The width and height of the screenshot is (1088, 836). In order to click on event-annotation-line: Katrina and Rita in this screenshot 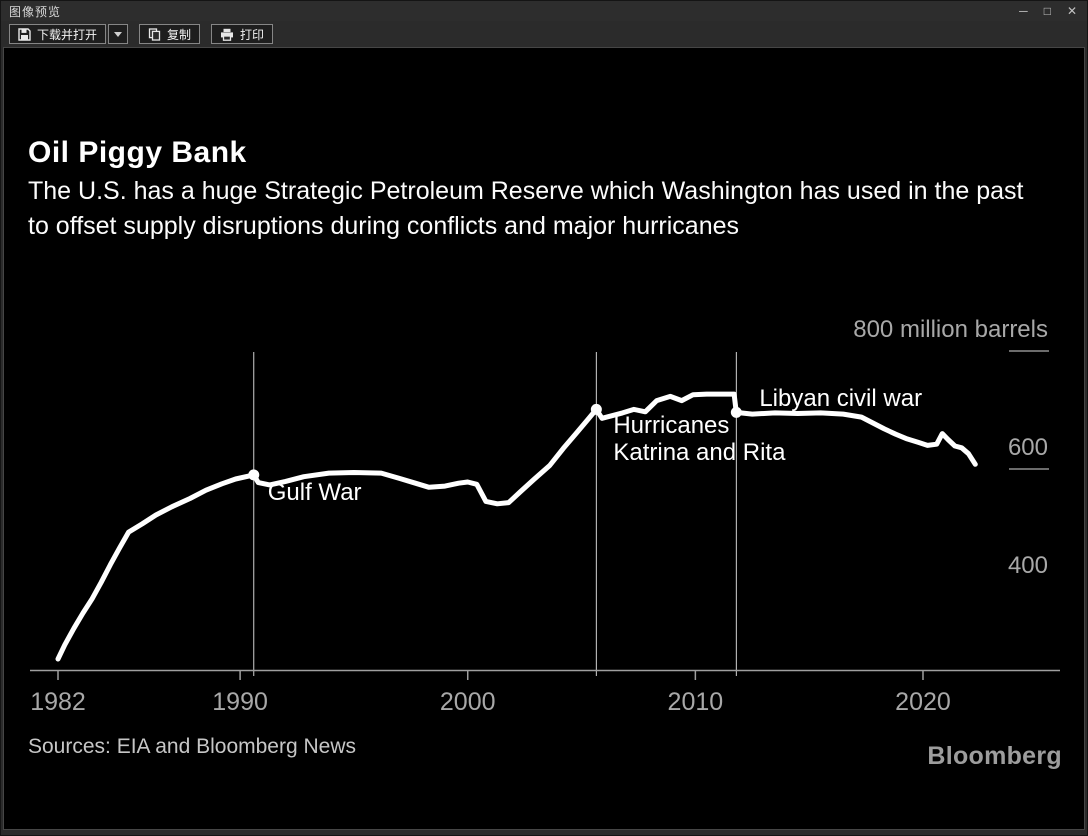, I will do `click(699, 453)`.